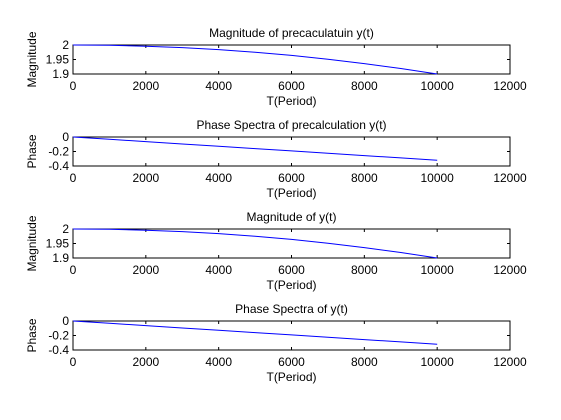 The height and width of the screenshot is (420, 561). I want to click on magnitude-yt-title: Magnitude of y(t), so click(291, 217).